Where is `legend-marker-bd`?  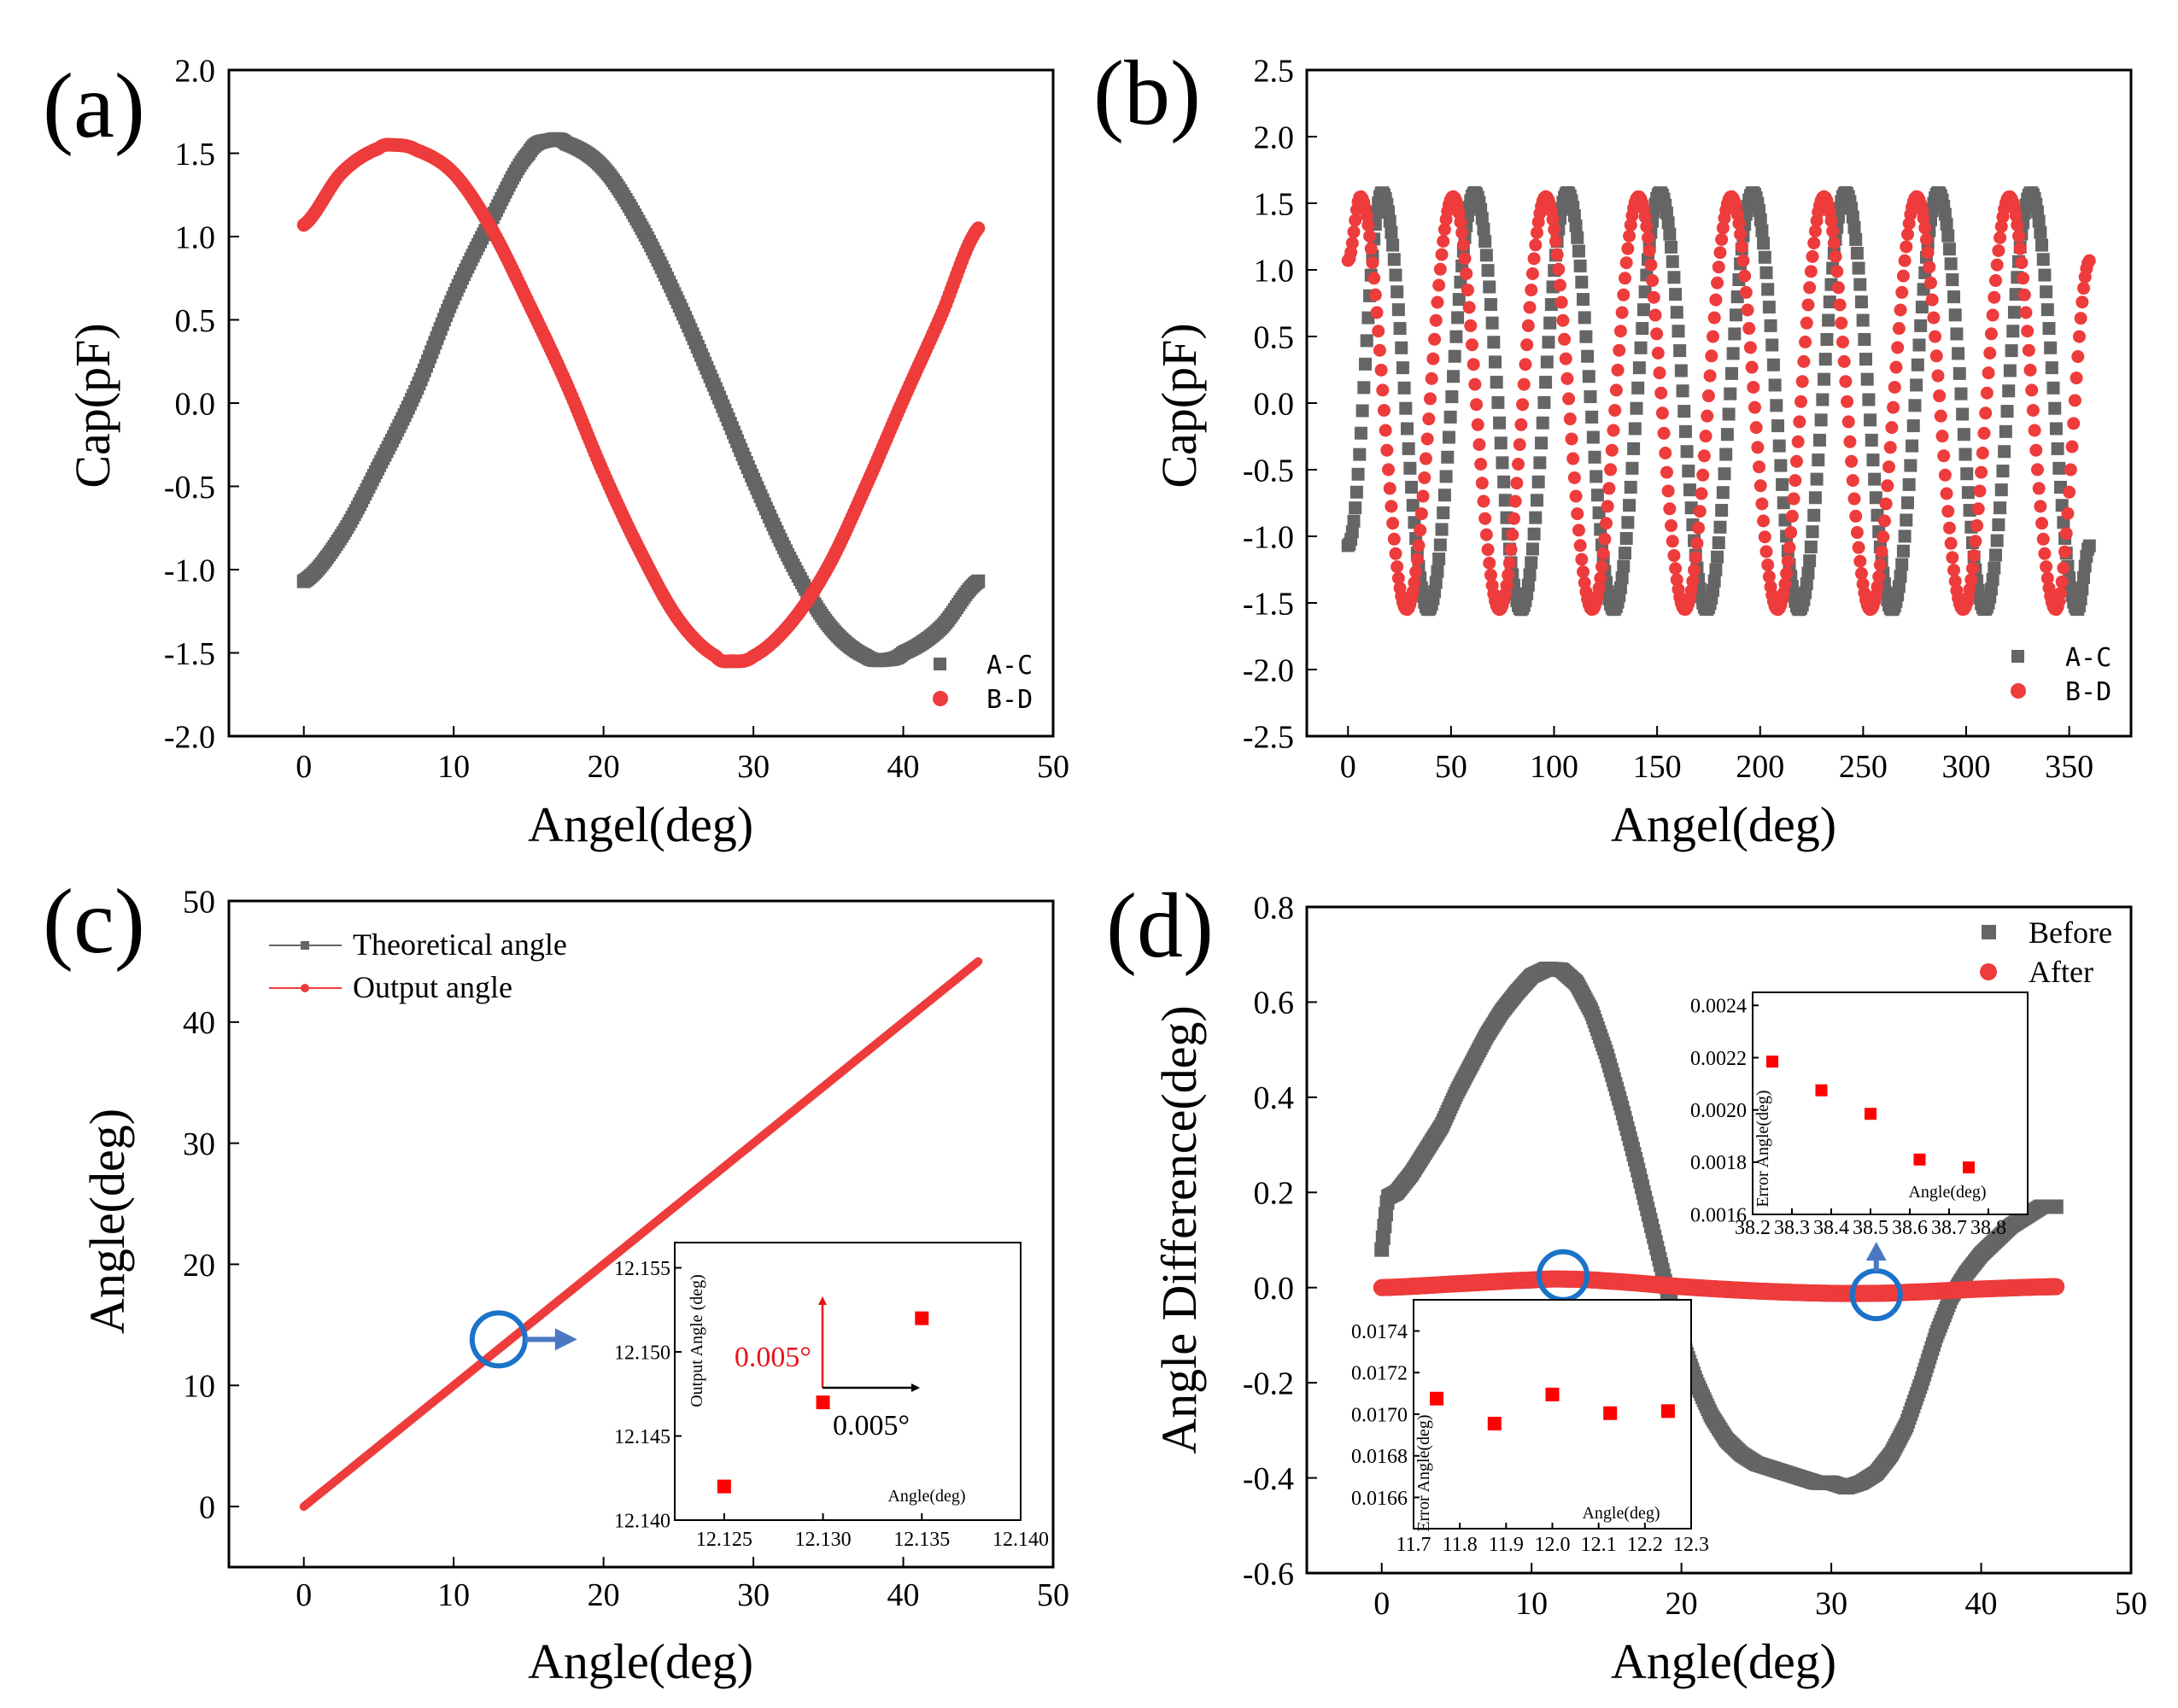
legend-marker-bd is located at coordinates (940, 698).